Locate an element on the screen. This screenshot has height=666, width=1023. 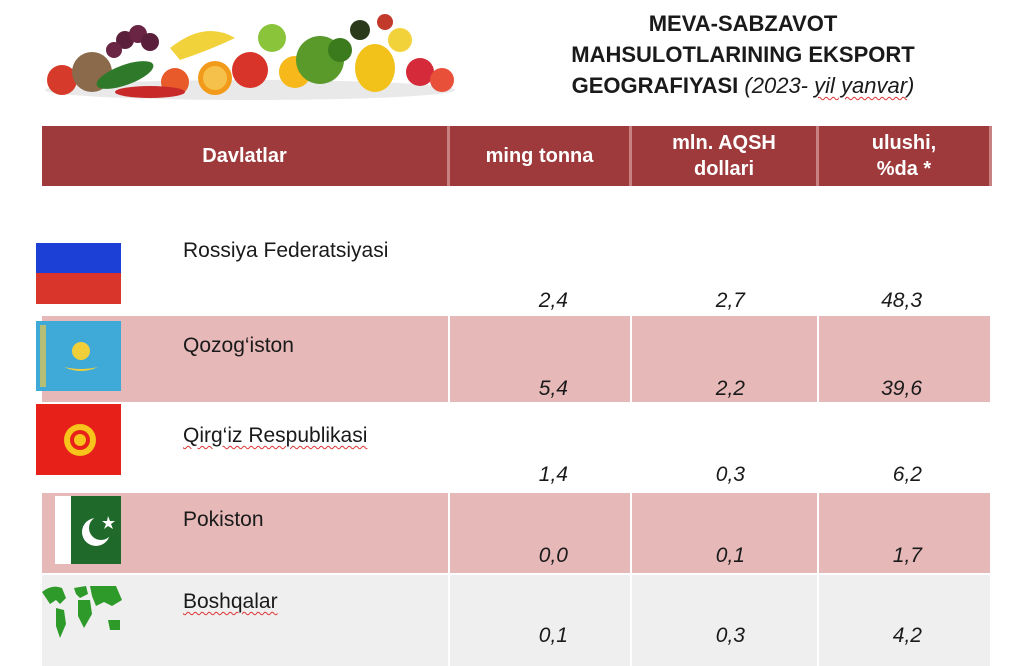
usd-value: 2,7 is located at coordinates (730, 300).